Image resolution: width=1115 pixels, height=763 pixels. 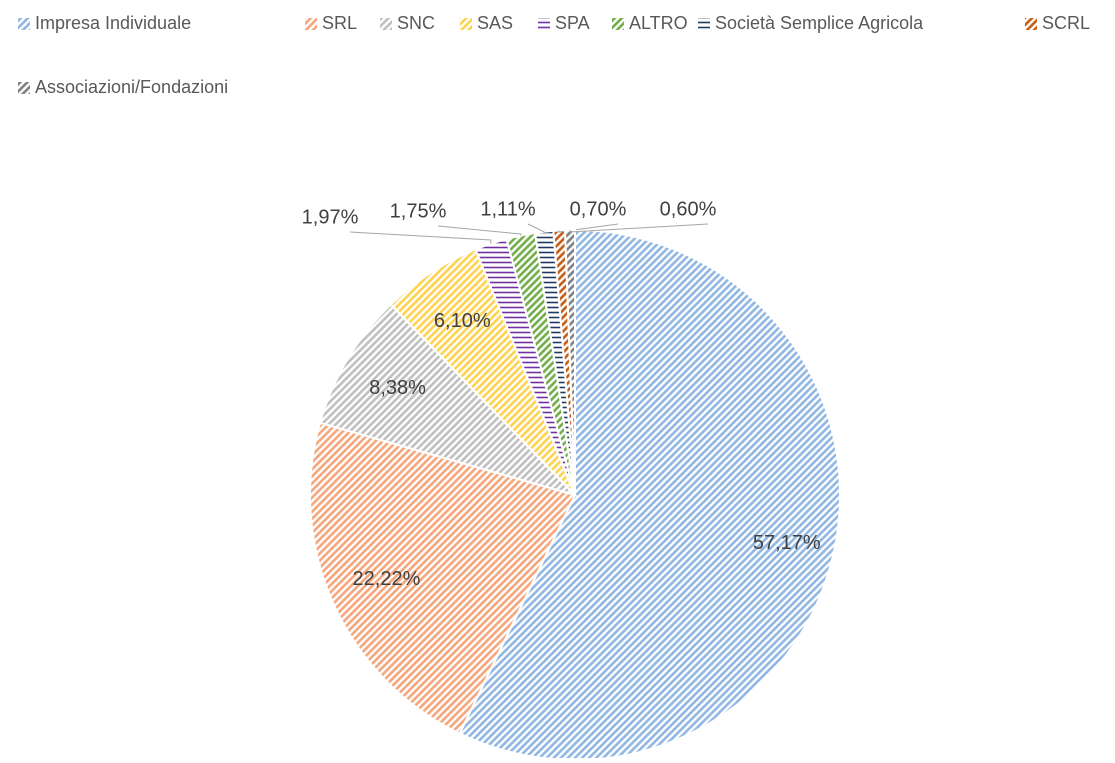 What do you see at coordinates (572, 23) in the screenshot?
I see `legend-label: SPA` at bounding box center [572, 23].